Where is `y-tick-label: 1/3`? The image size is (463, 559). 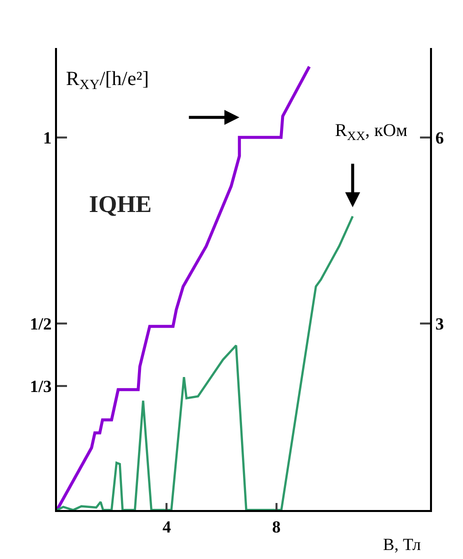 y-tick-label: 1/3 is located at coordinates (41, 386).